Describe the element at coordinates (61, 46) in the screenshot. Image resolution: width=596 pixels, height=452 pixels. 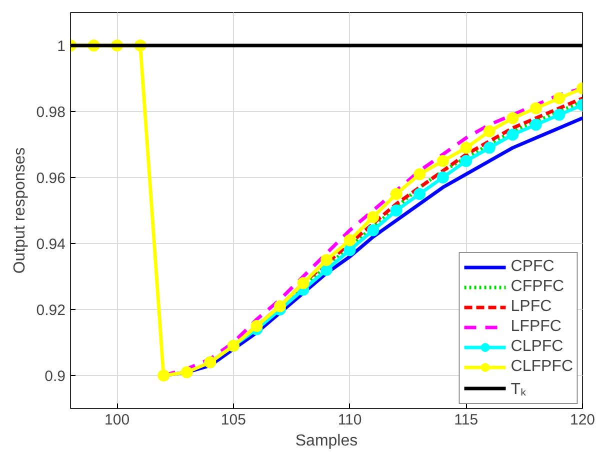
I see `y-tick-label: 1` at that location.